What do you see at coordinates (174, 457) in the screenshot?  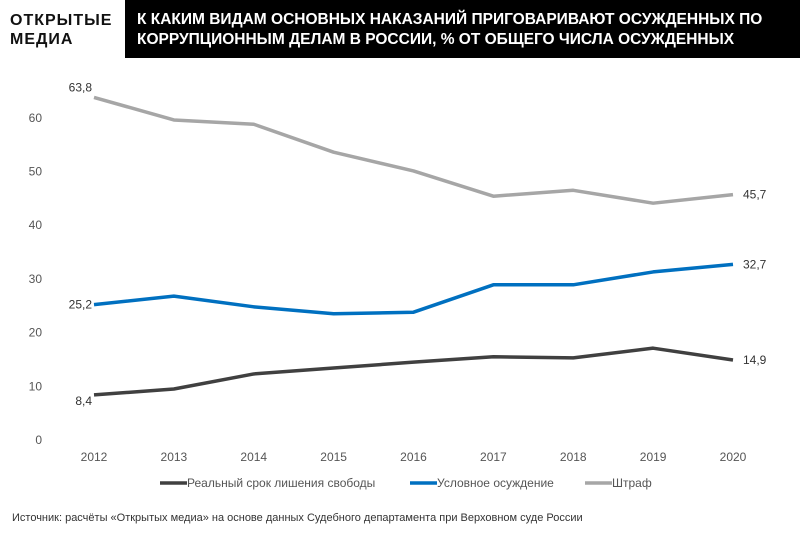 I see `x-tick-label: 2013` at bounding box center [174, 457].